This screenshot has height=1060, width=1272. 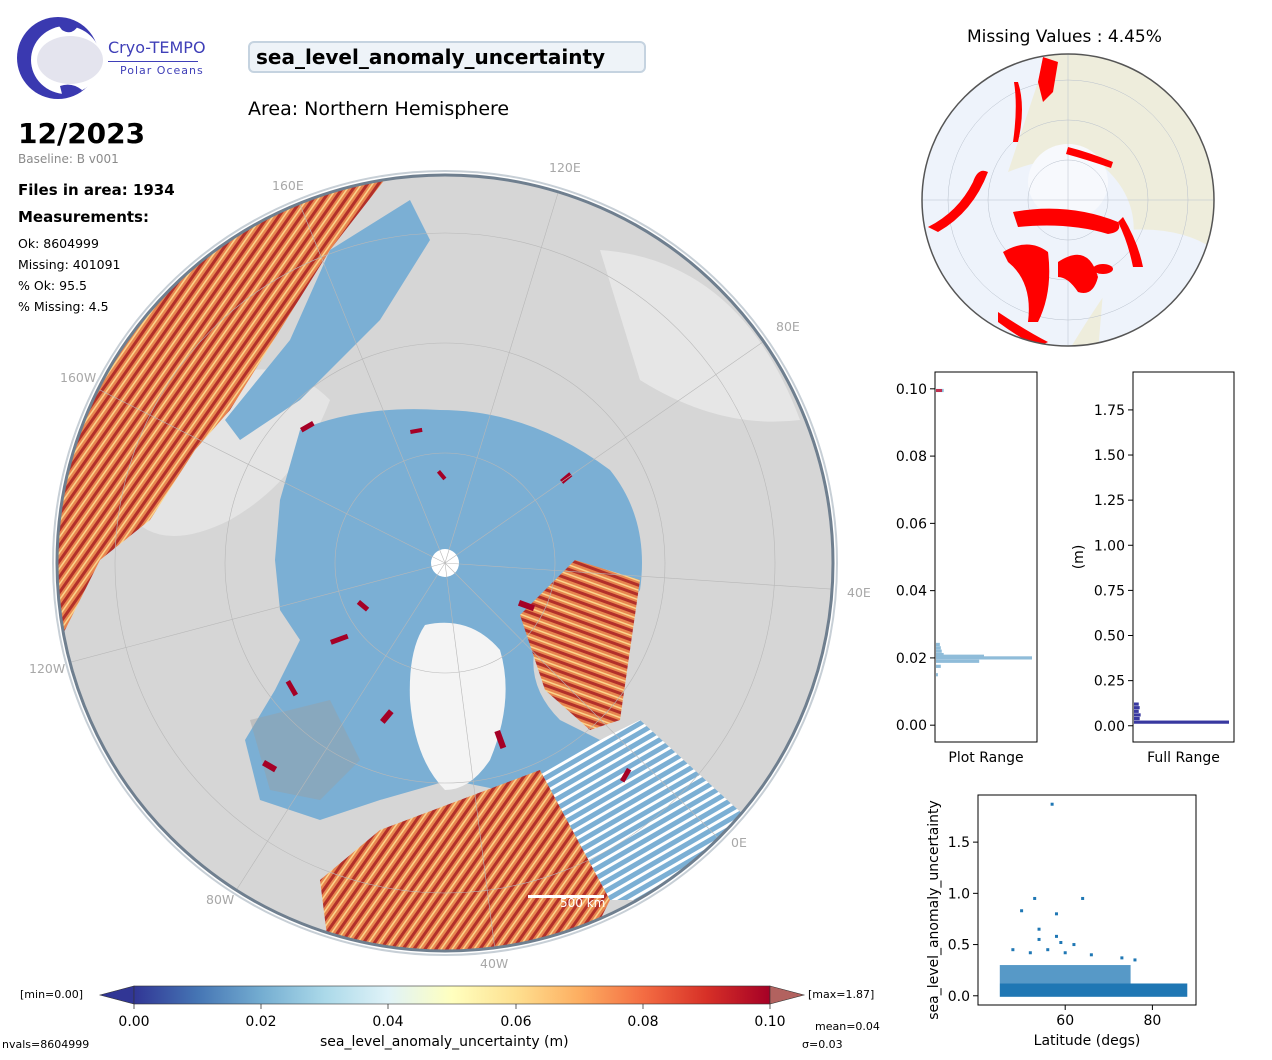 I want to click on x-axis-label: Plot Range, so click(x=985, y=758).